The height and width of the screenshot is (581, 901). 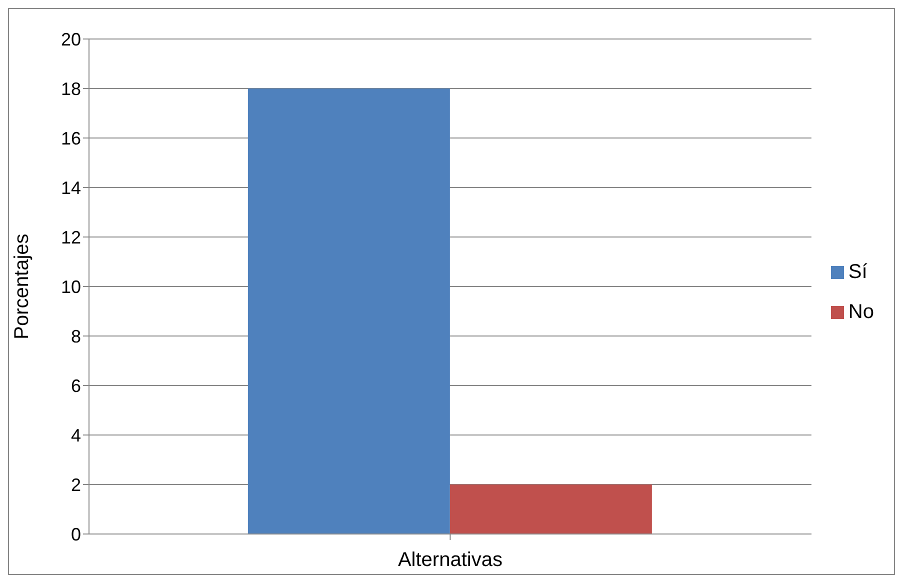 What do you see at coordinates (858, 271) in the screenshot?
I see `legend-label: Sí` at bounding box center [858, 271].